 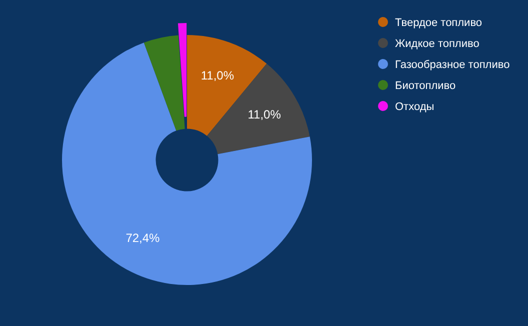 What do you see at coordinates (143, 238) in the screenshot?
I see `data-label: 72,4%` at bounding box center [143, 238].